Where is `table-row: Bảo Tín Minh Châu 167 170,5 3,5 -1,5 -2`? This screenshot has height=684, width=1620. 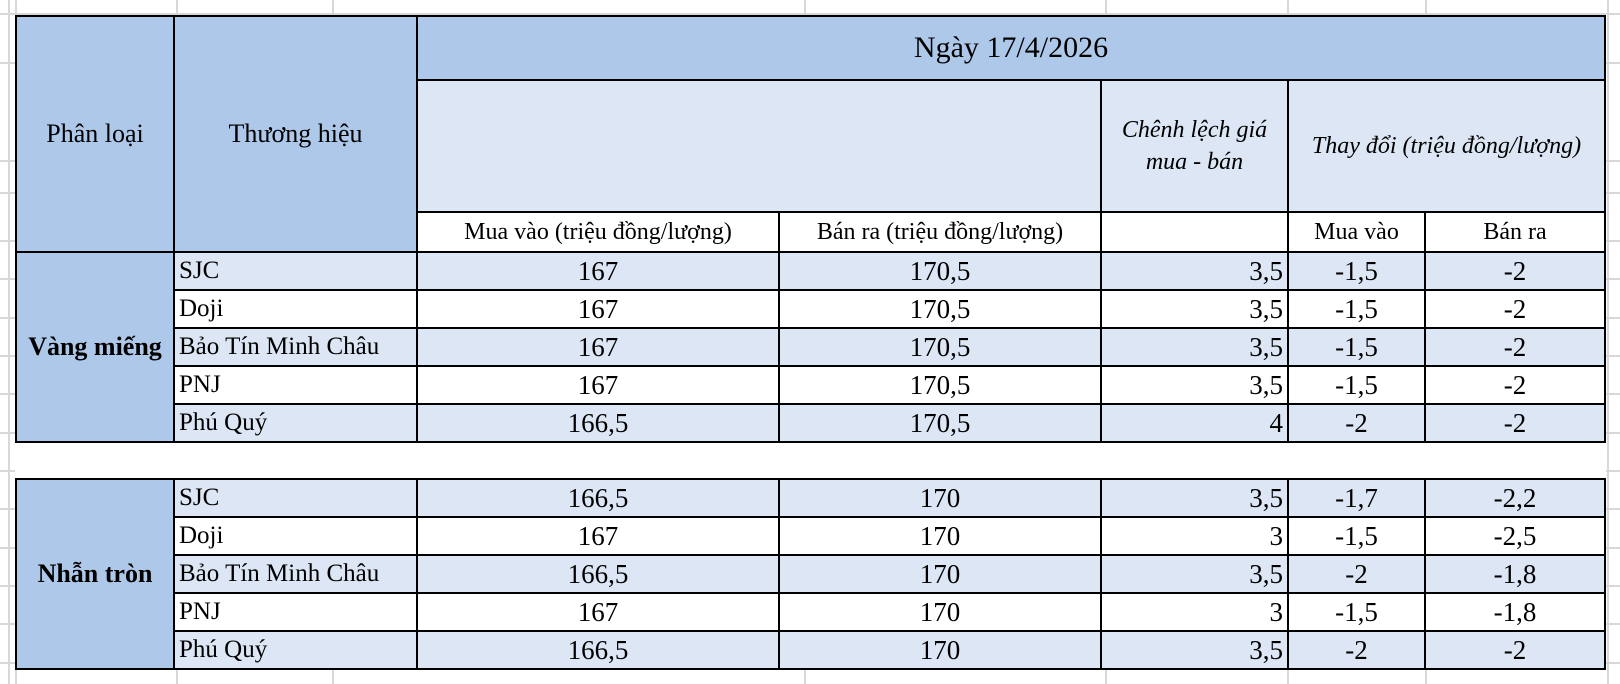
table-row: Bảo Tín Minh Châu 167 170,5 3,5 -1,5 -2 is located at coordinates (811, 347).